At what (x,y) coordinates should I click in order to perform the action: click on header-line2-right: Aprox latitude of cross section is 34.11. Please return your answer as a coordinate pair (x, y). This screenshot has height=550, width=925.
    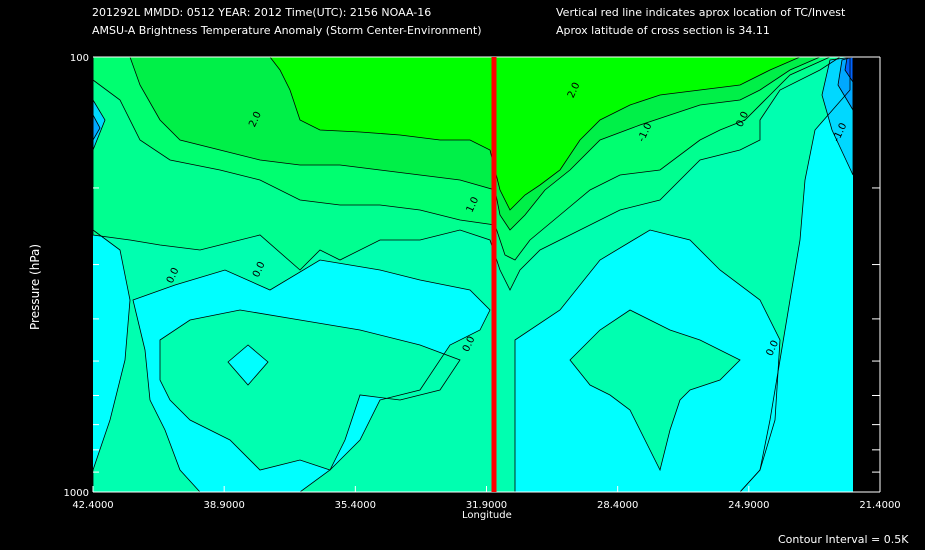
    Looking at the image, I should click on (663, 30).